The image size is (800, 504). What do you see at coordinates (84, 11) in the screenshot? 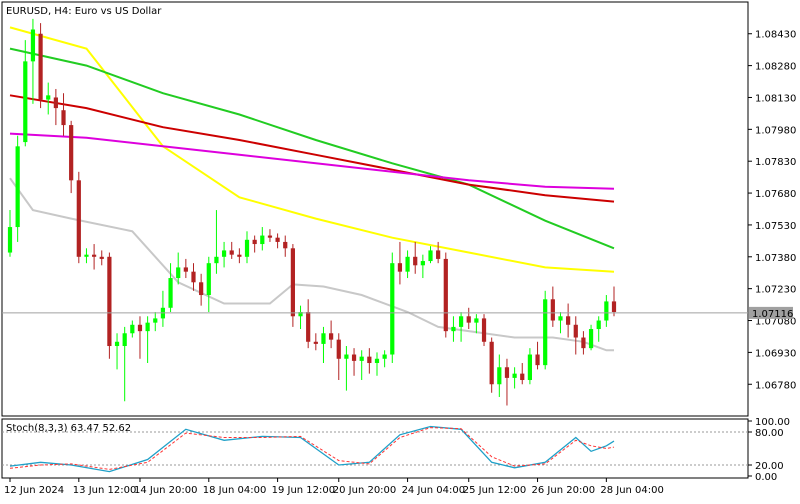
I see `chart-title: EURUSD, H4: Euro vs US Dollar` at bounding box center [84, 11].